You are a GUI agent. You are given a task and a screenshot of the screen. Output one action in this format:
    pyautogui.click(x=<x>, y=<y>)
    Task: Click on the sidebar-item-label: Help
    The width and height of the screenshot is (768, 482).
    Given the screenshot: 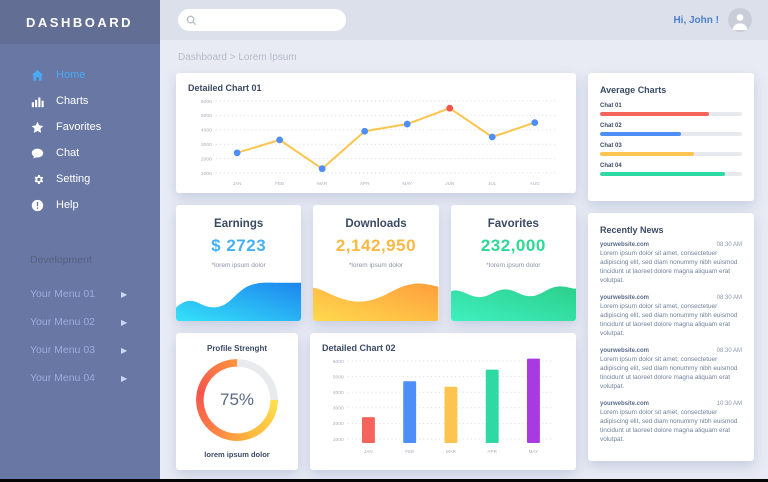 What is the action you would take?
    pyautogui.click(x=67, y=205)
    